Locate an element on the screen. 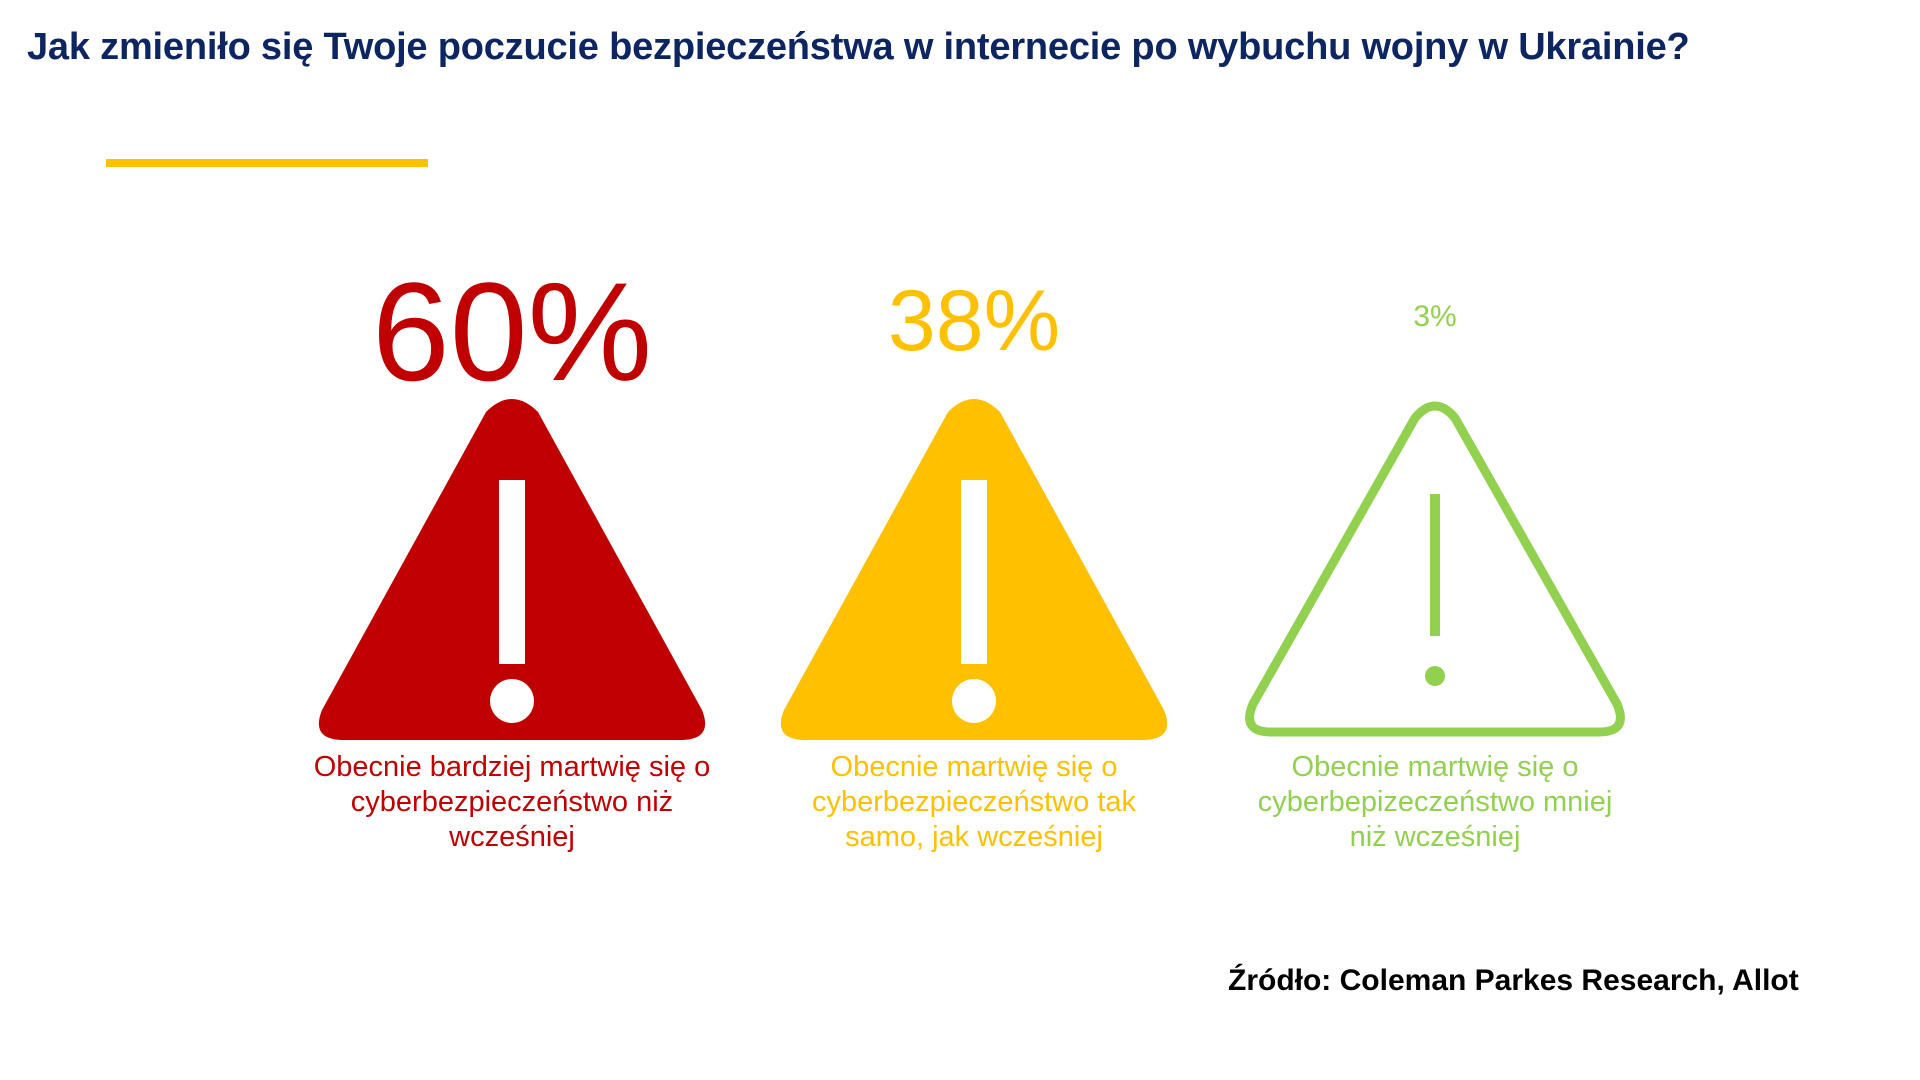 Image resolution: width=1920 pixels, height=1080 pixels. source-note: Źródło: Coleman Parkes Research, Allot is located at coordinates (1513, 980).